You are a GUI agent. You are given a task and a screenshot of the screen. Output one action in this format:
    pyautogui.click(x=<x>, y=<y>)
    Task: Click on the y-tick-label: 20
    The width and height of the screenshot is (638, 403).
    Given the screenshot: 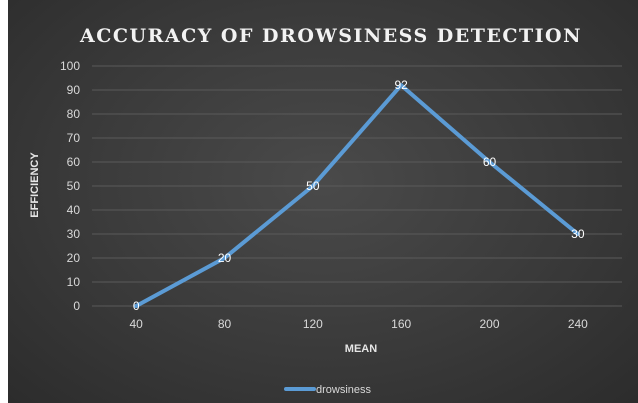 What is the action you would take?
    pyautogui.click(x=74, y=258)
    